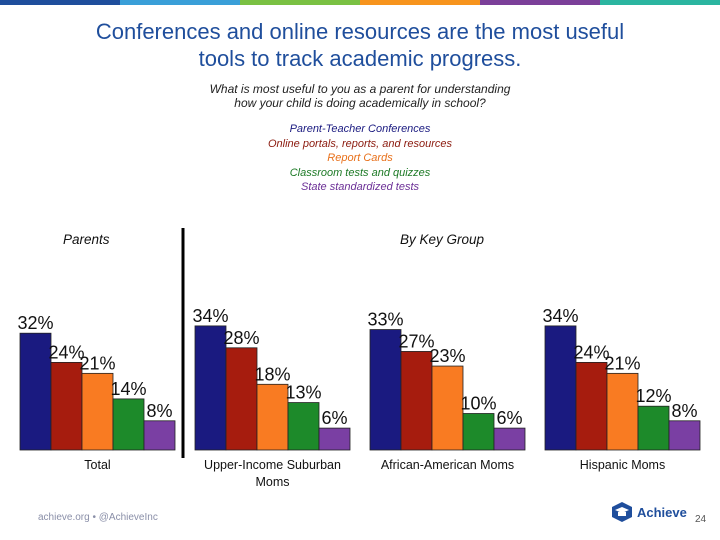 Image resolution: width=720 pixels, height=540 pixels. I want to click on category-label: Moms, so click(272, 482).